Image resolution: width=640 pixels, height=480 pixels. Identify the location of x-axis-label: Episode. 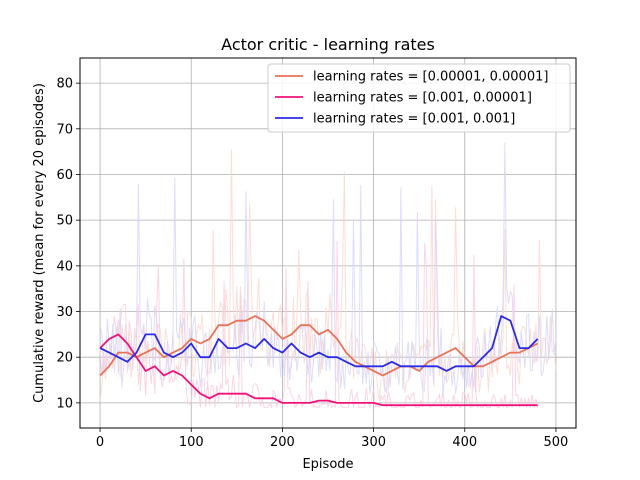
(327, 464).